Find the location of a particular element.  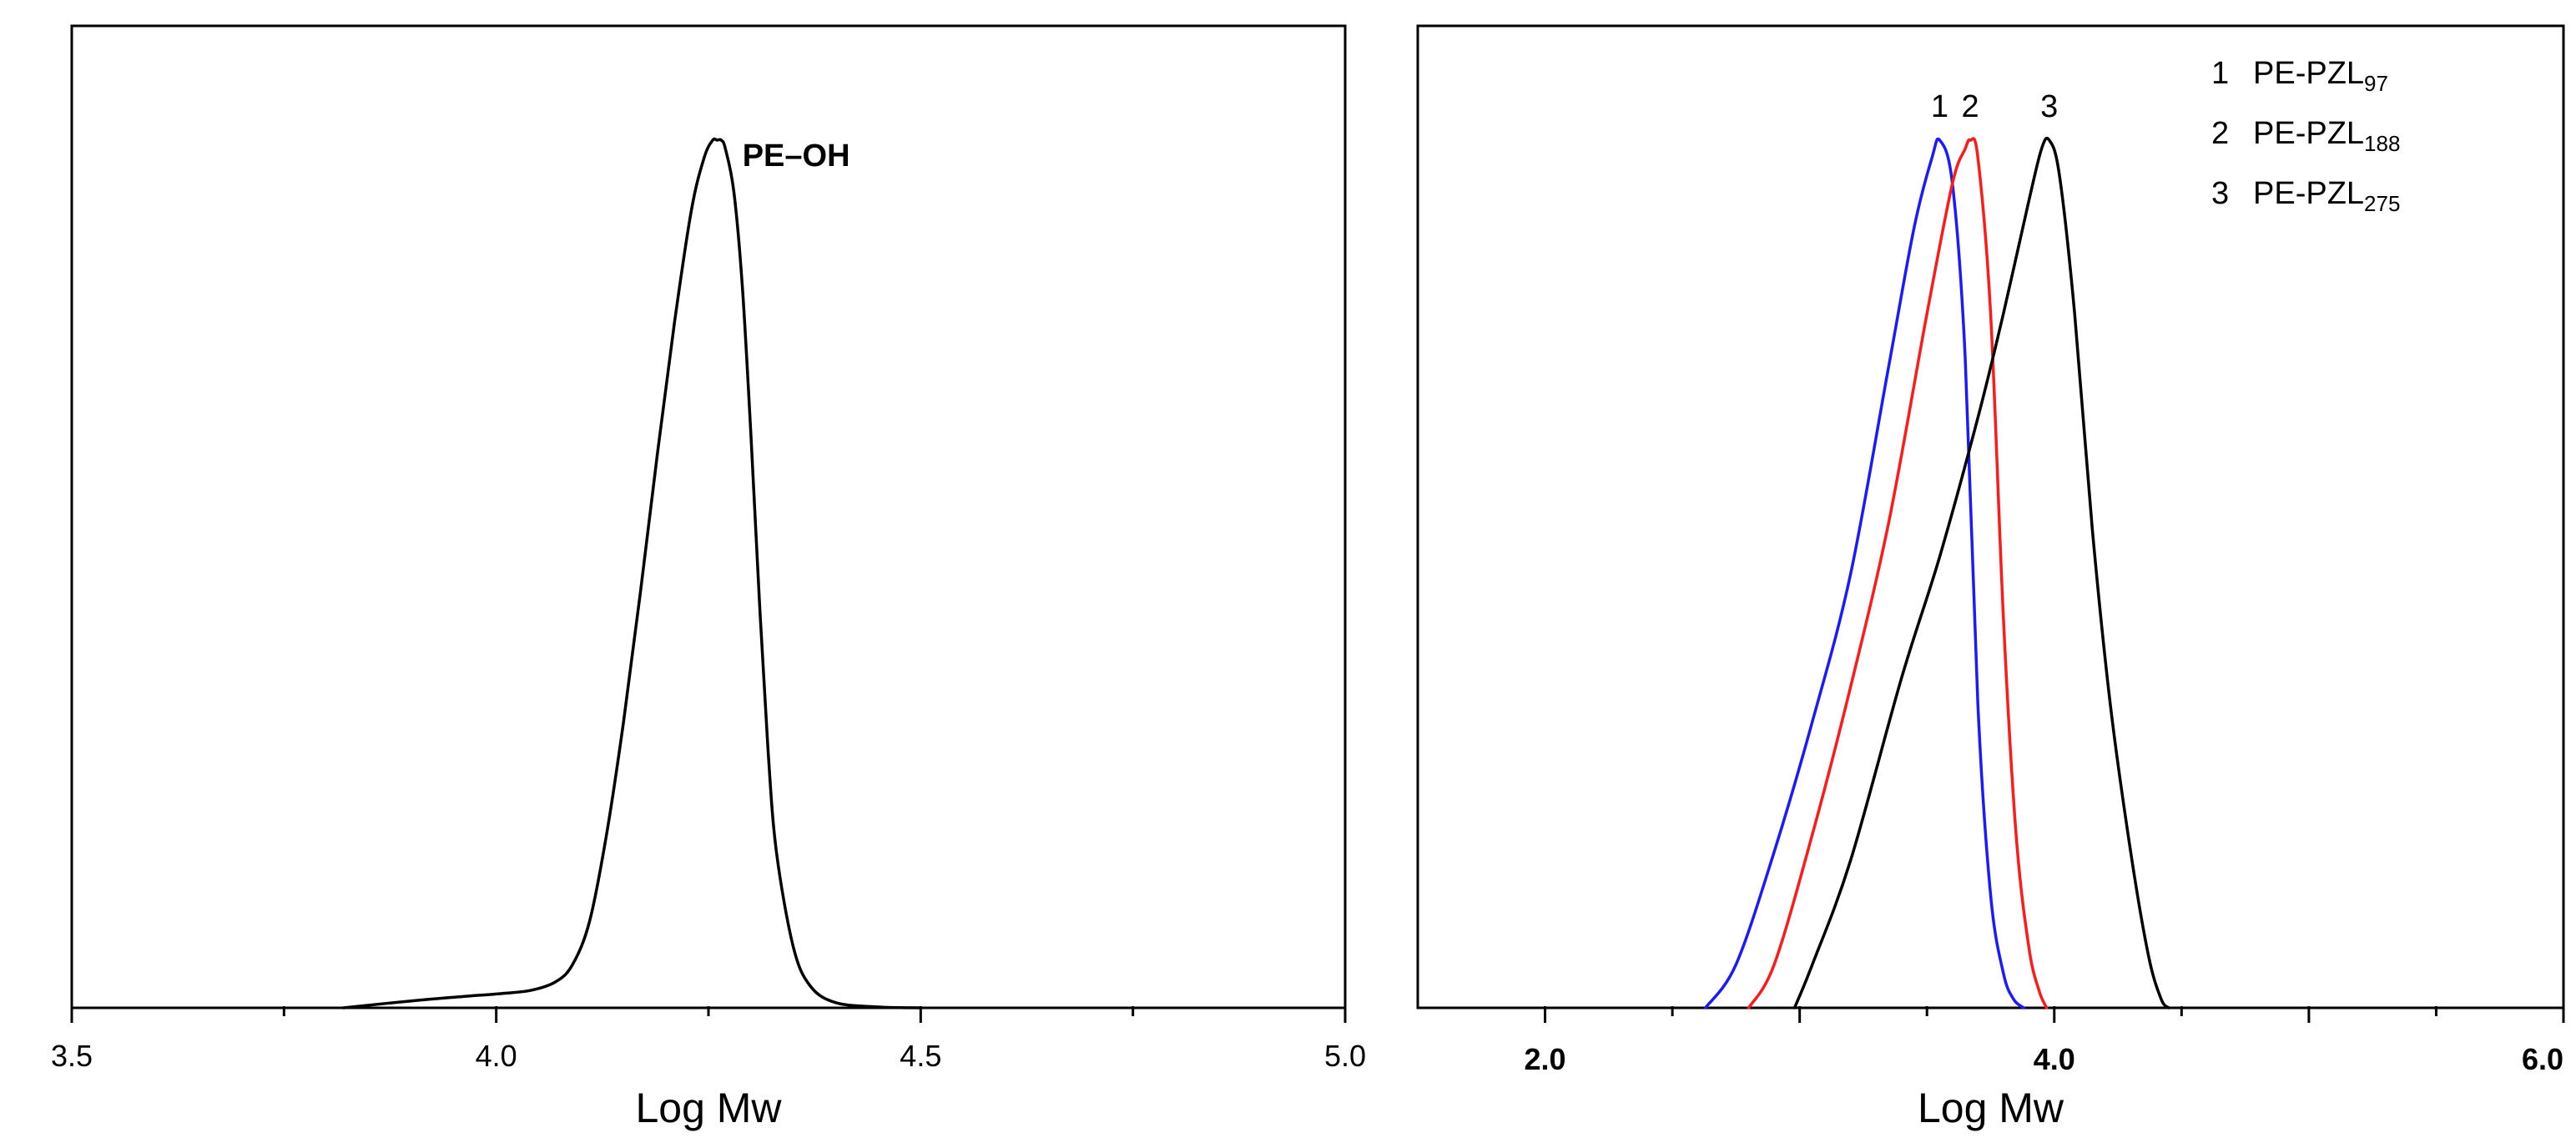

left-tick-label: 4.0 is located at coordinates (496, 1056).